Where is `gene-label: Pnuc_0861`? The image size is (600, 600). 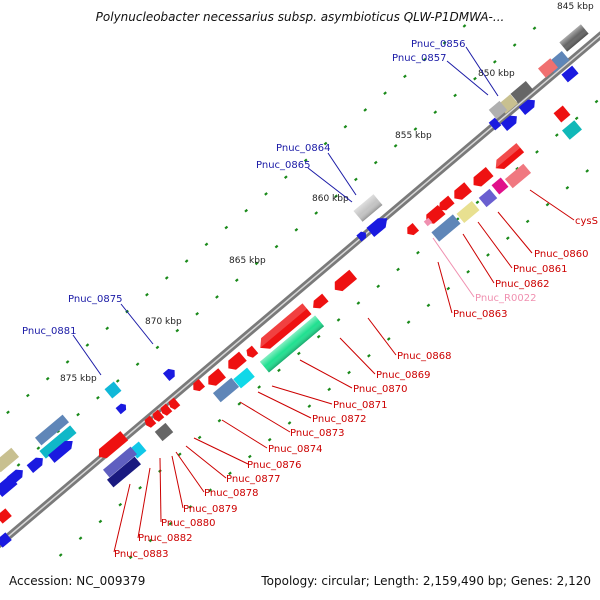 gene-label: Pnuc_0861 is located at coordinates (540, 269).